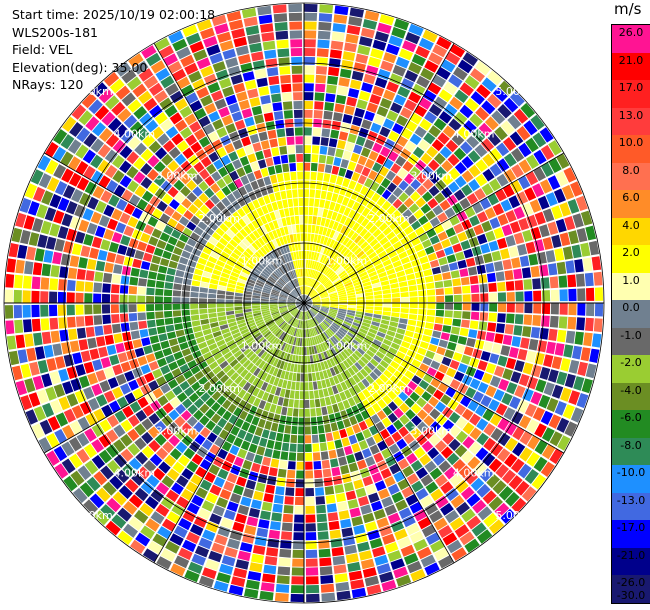  What do you see at coordinates (631, 149) in the screenshot?
I see `colorbar-segment` at bounding box center [631, 149].